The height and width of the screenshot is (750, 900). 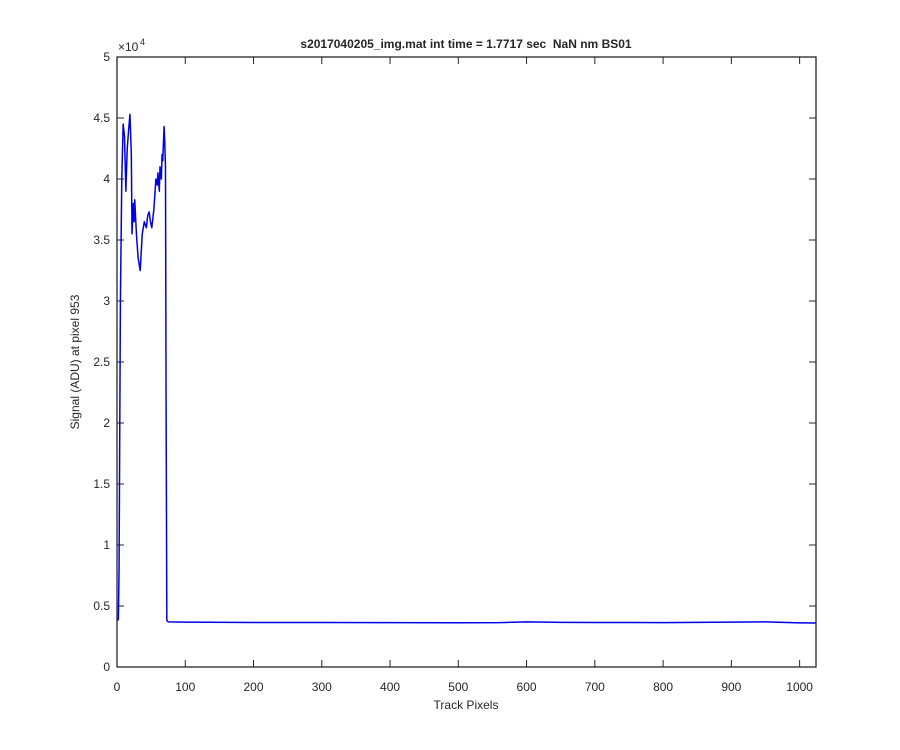 What do you see at coordinates (185, 687) in the screenshot?
I see `x-tick-label: 100` at bounding box center [185, 687].